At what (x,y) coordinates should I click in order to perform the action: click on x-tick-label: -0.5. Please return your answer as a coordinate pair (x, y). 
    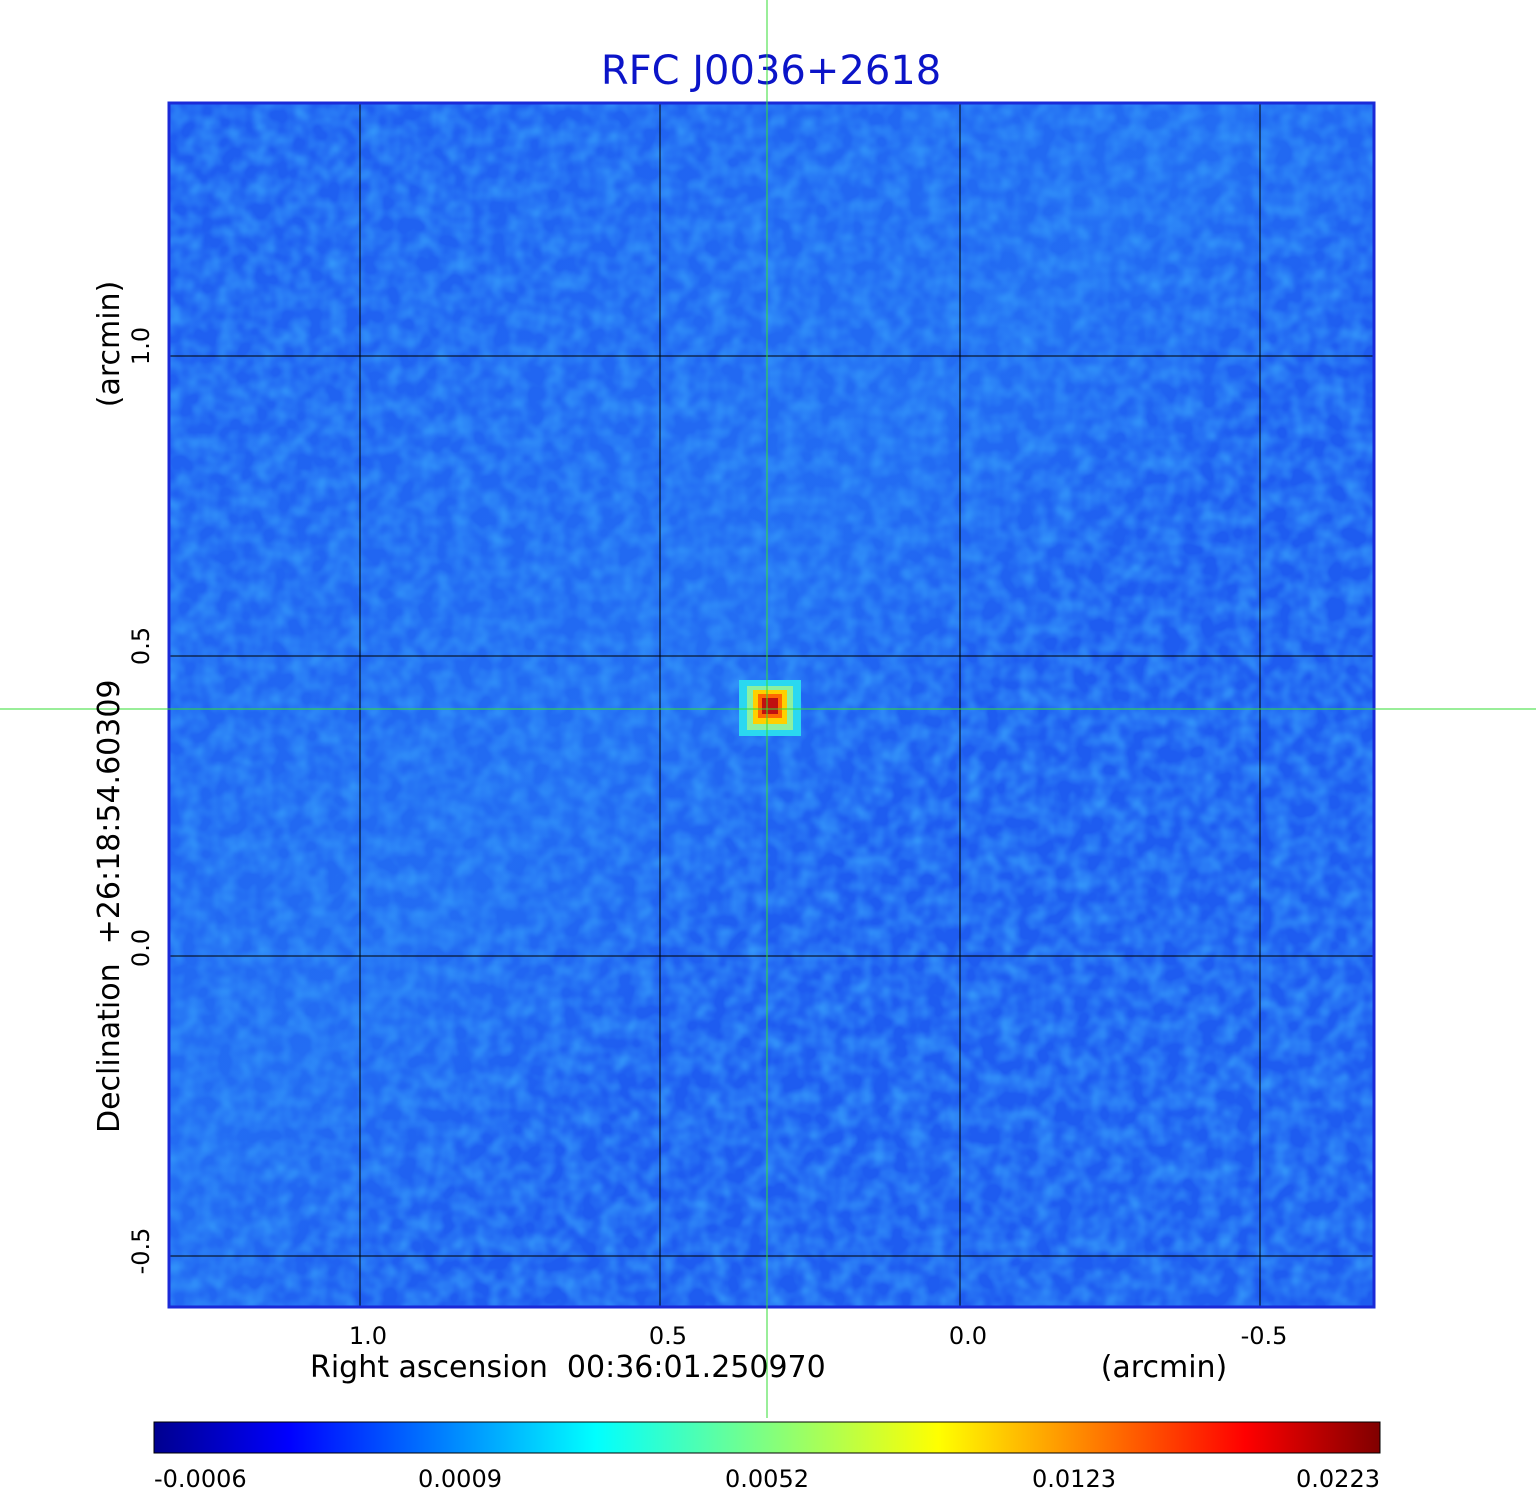
    Looking at the image, I should click on (1264, 1336).